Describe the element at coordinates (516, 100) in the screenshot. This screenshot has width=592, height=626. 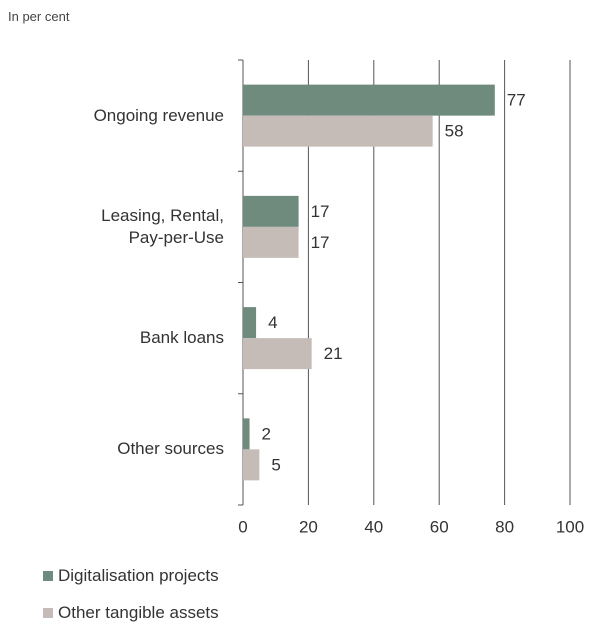
I see `value-label: 77` at that location.